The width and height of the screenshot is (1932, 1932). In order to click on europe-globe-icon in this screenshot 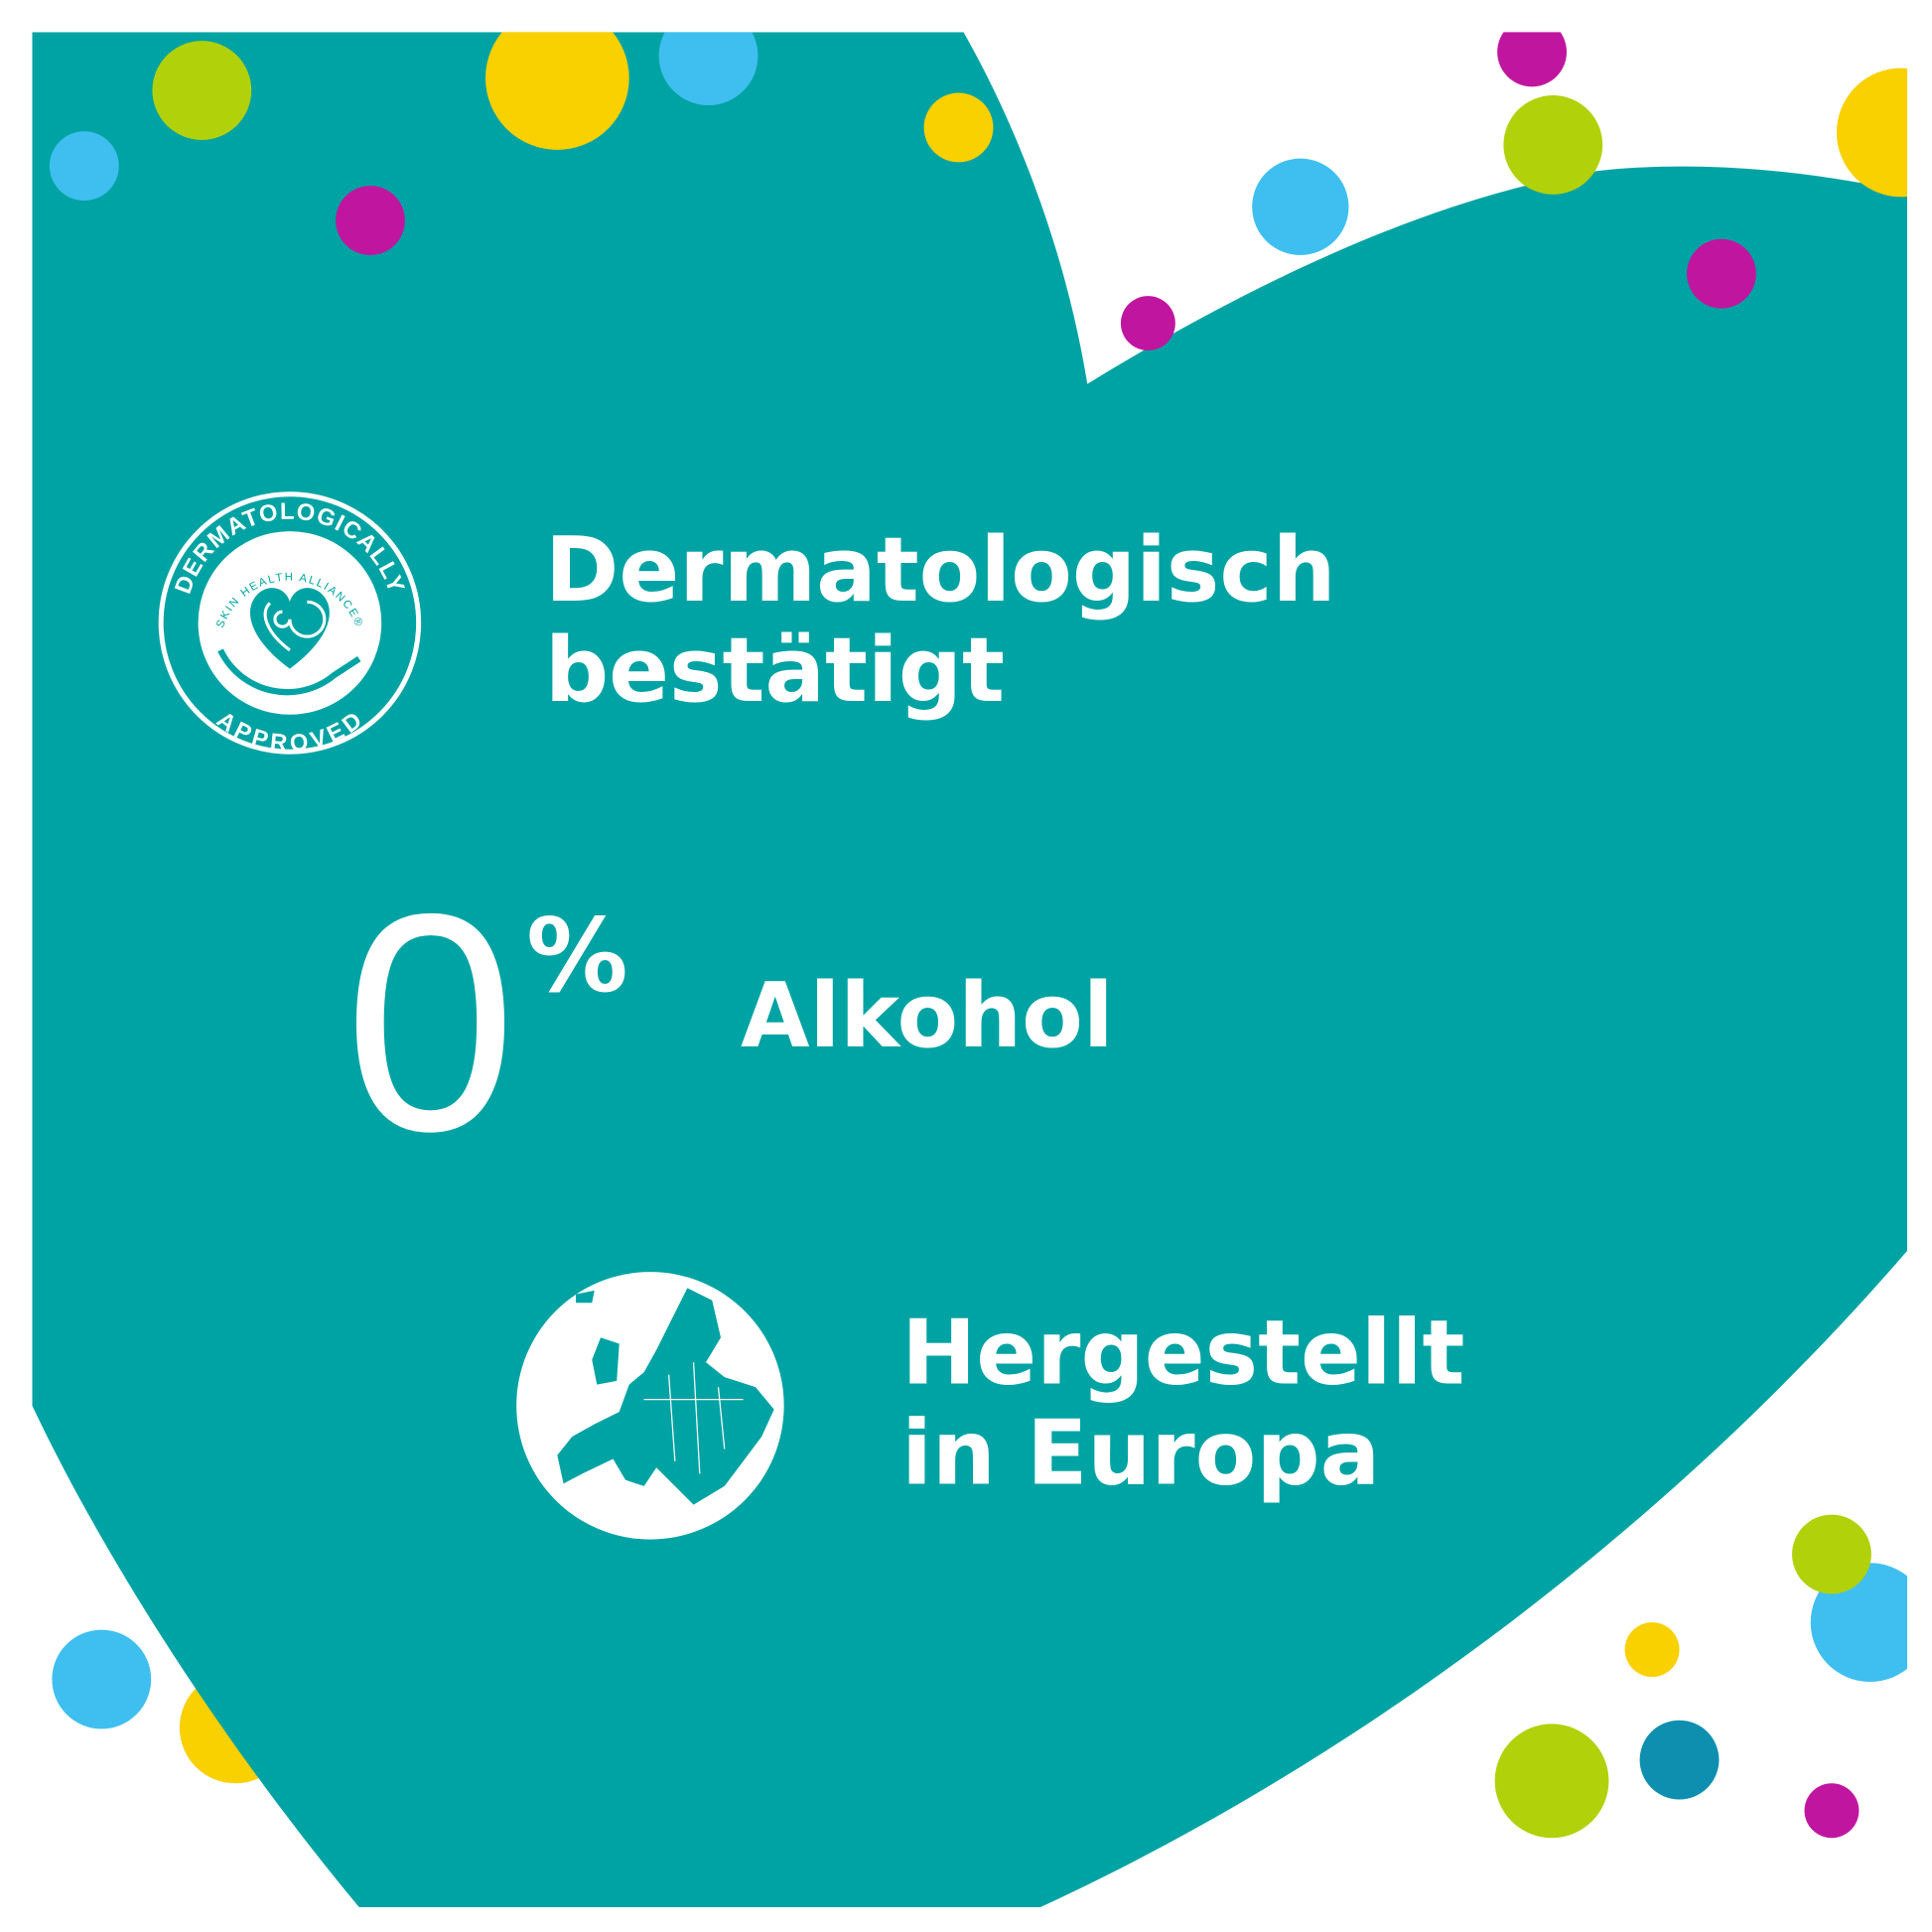, I will do `click(650, 1406)`.